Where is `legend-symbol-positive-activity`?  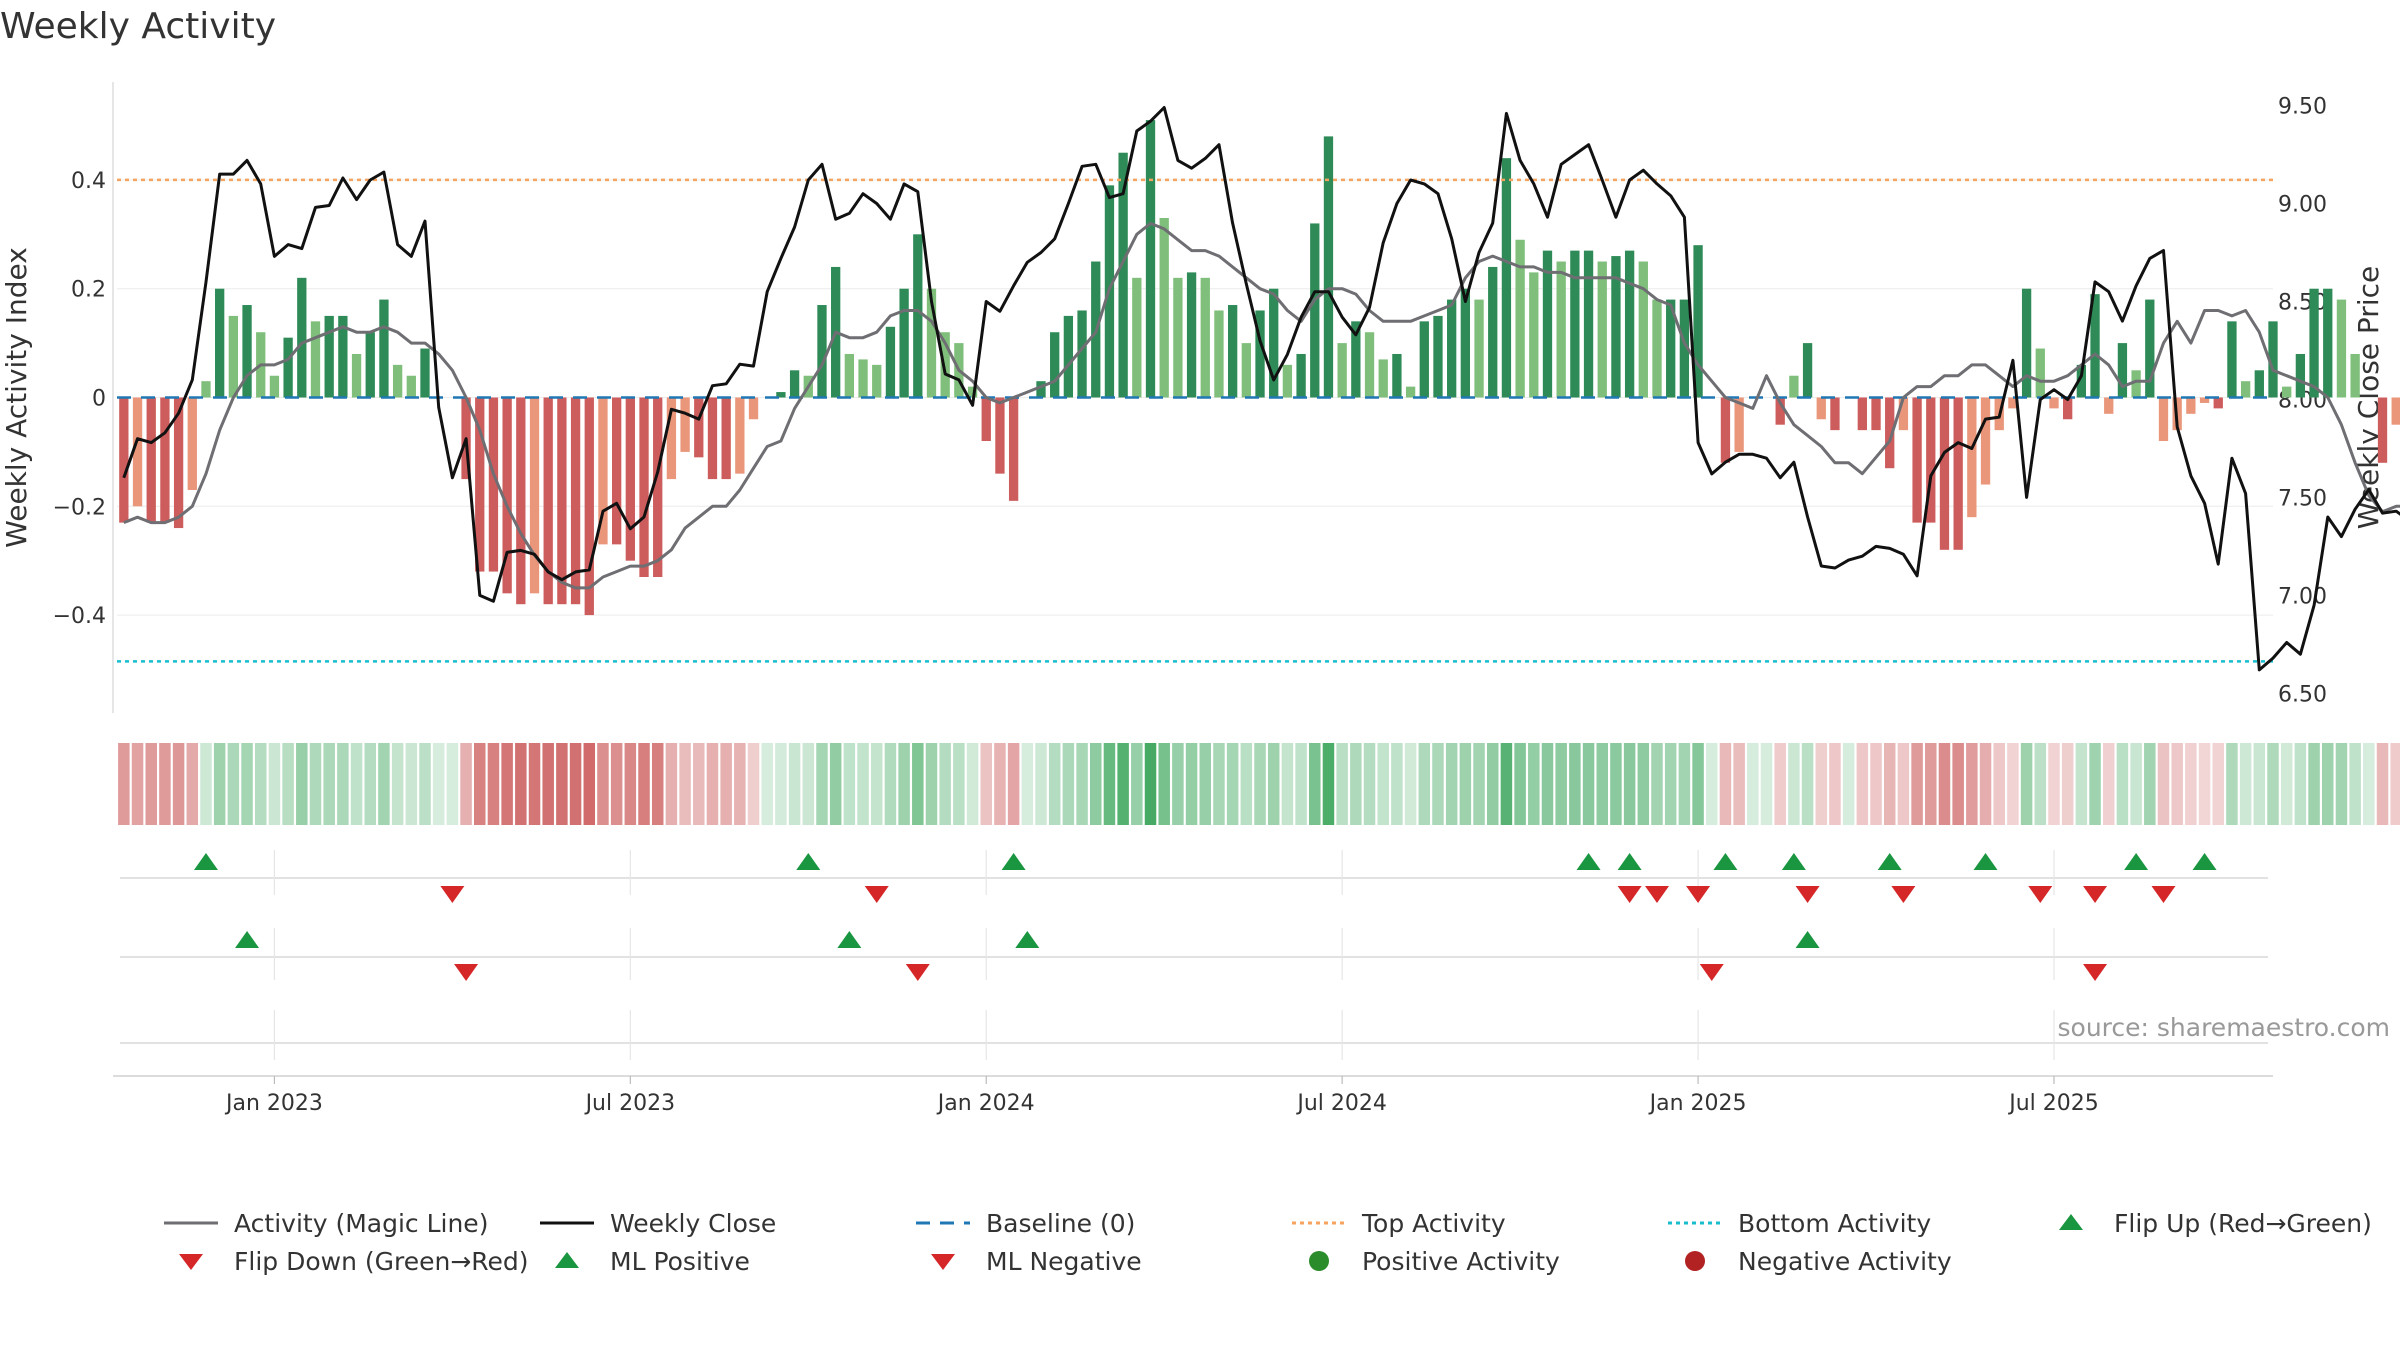 legend-symbol-positive-activity is located at coordinates (1319, 1261).